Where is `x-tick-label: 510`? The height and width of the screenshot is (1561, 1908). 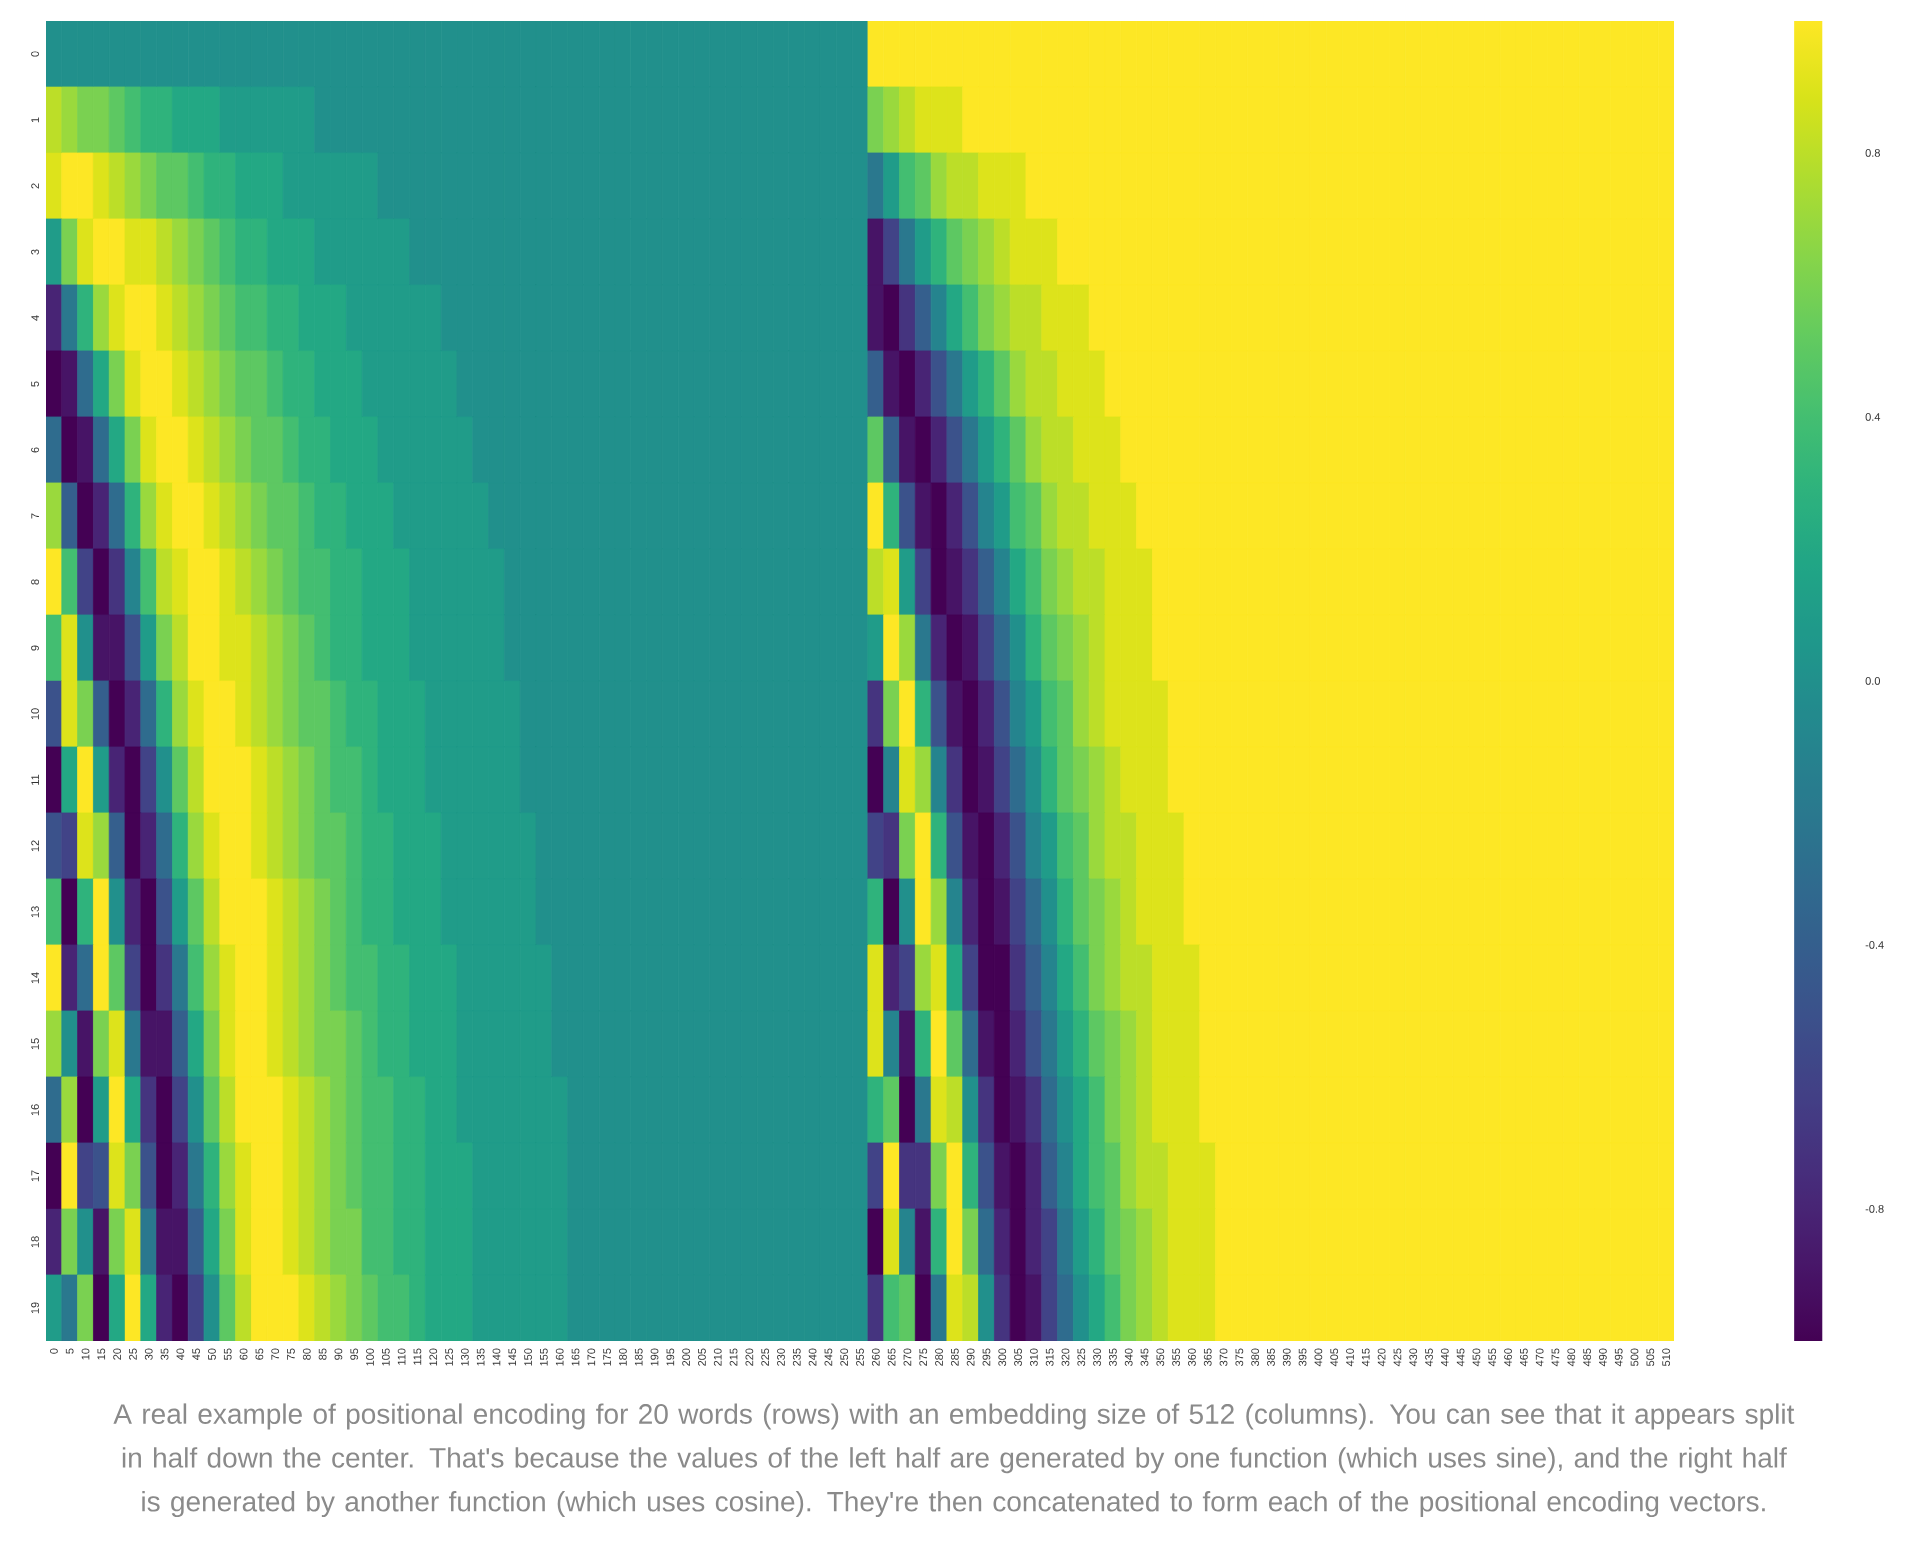
x-tick-label: 510 is located at coordinates (1666, 1357).